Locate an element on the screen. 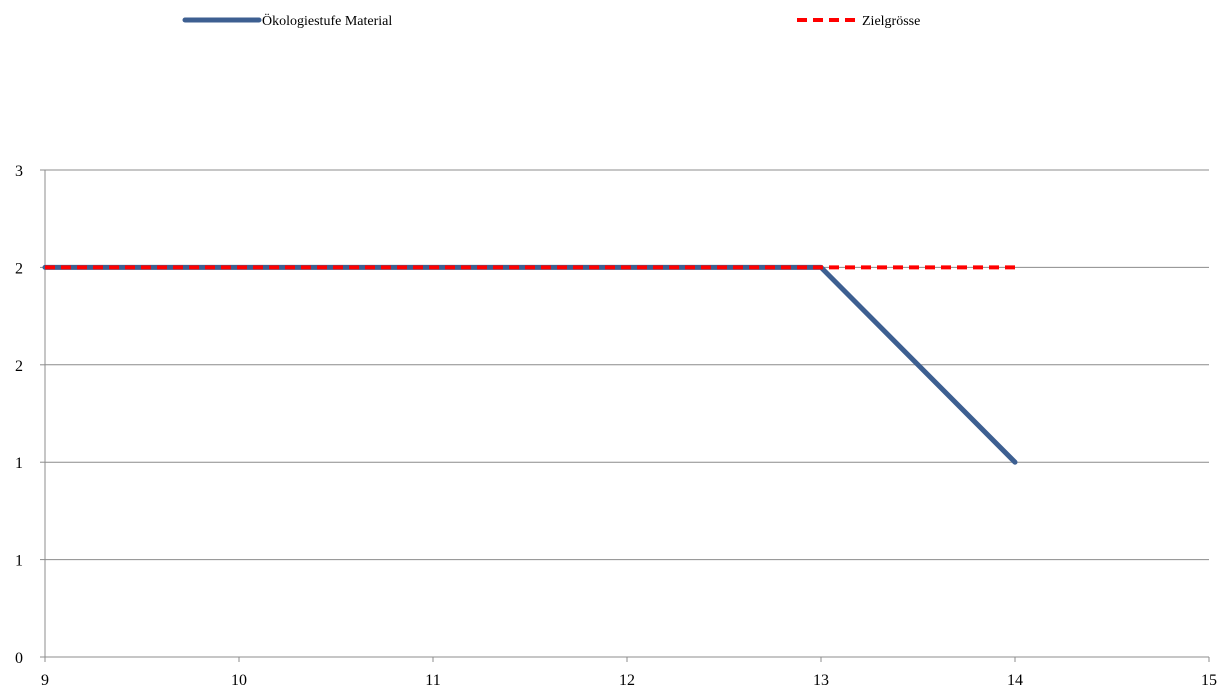  x-tick-label-1: 10 is located at coordinates (239, 680).